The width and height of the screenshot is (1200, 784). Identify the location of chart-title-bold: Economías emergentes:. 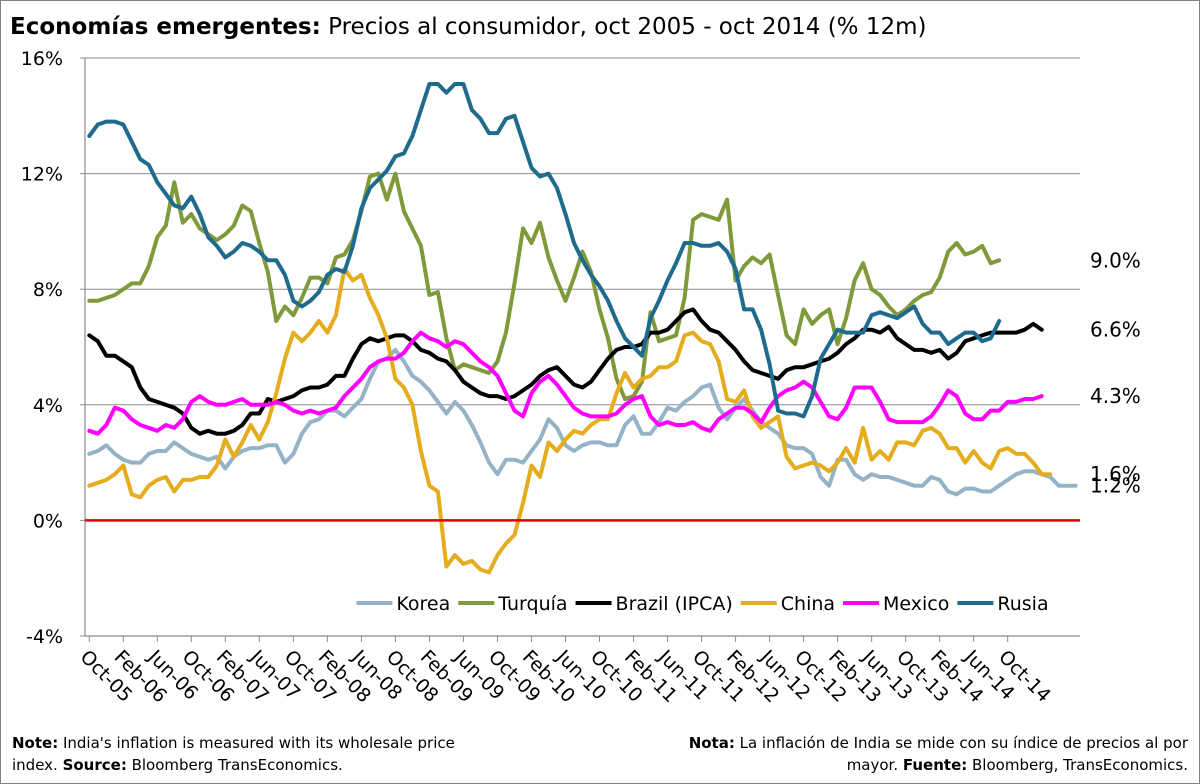
(165, 27).